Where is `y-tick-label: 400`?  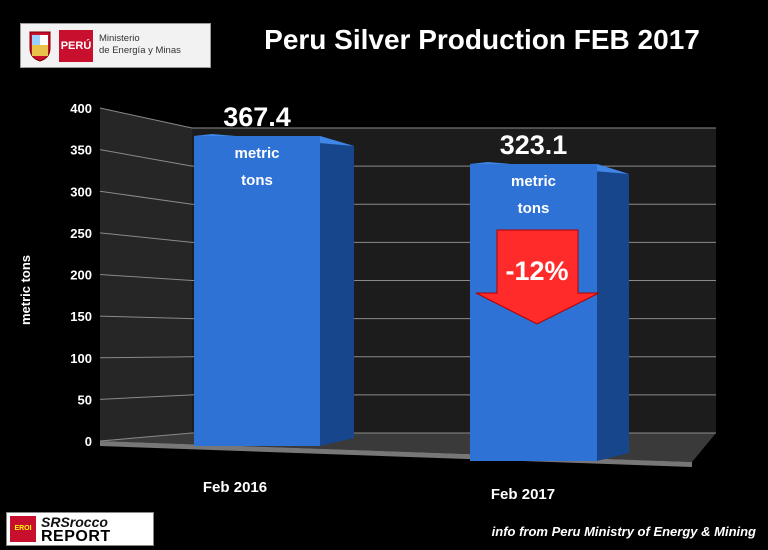
y-tick-label: 400 is located at coordinates (81, 108).